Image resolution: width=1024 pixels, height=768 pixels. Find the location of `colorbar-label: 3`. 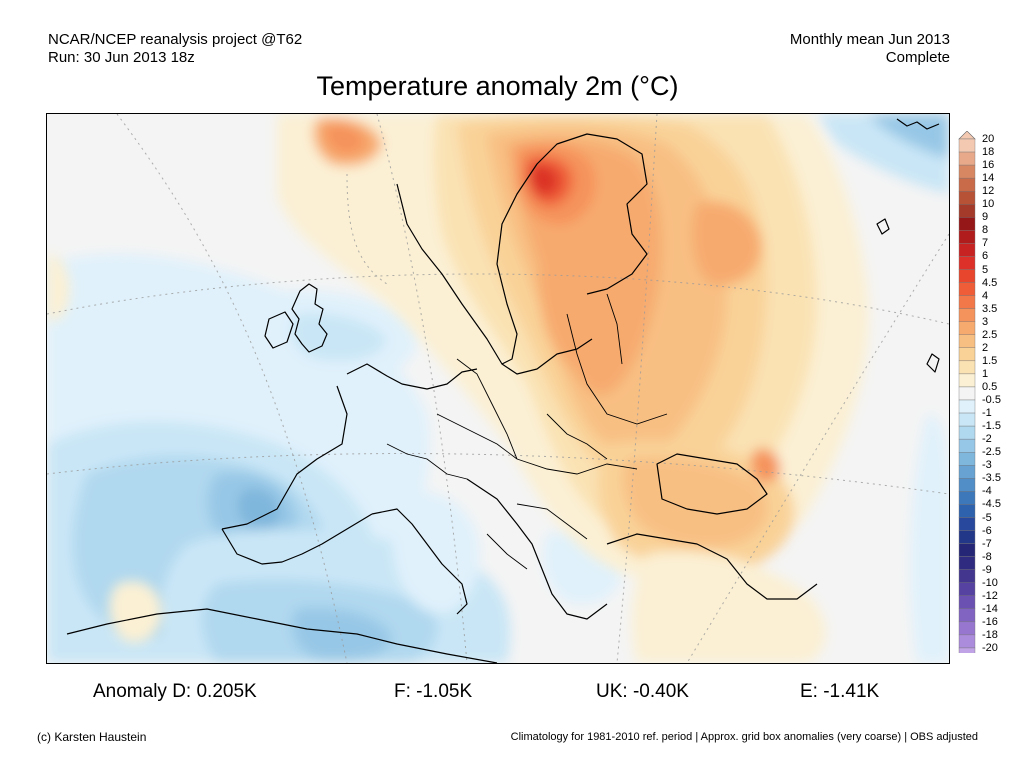

colorbar-label: 3 is located at coordinates (985, 321).